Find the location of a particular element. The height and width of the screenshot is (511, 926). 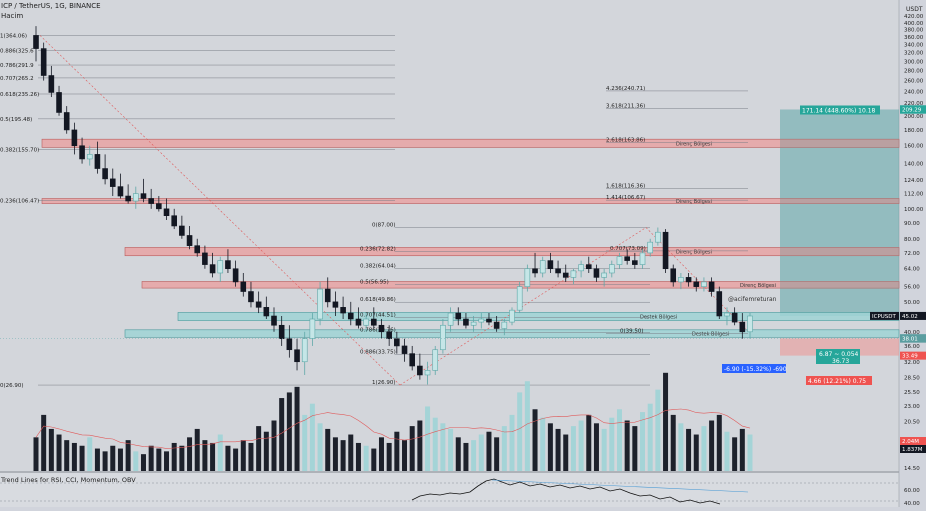

price-axis-tick: 180.00 is located at coordinates (914, 131).